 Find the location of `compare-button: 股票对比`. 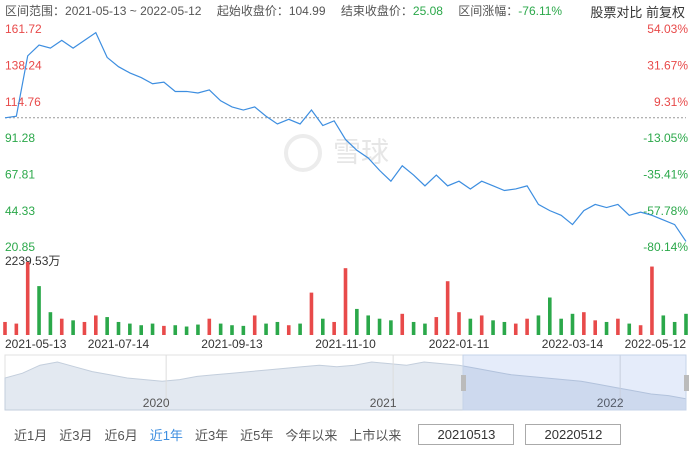

compare-button: 股票对比 is located at coordinates (616, 12).